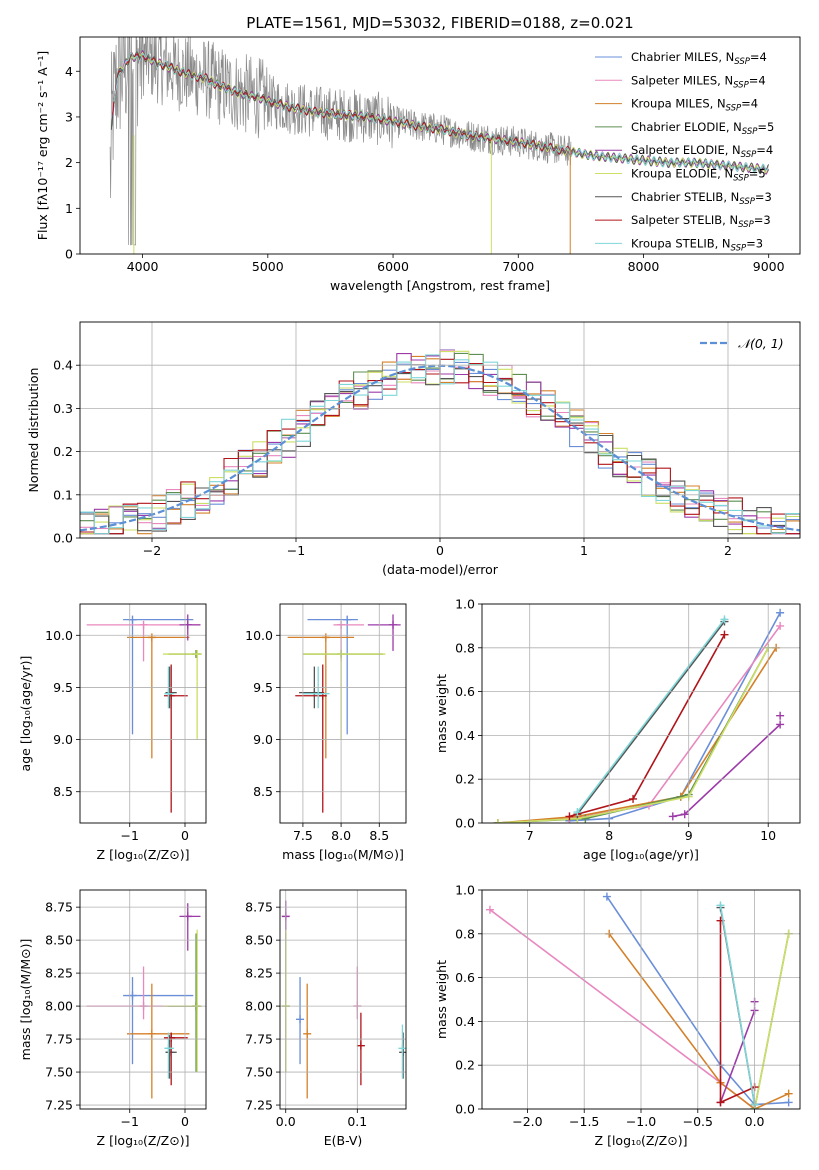 The width and height of the screenshot is (819, 1170). Describe the element at coordinates (698, 81) in the screenshot. I see `legend-entry: Salpeter MILES, NSSP=4` at that location.